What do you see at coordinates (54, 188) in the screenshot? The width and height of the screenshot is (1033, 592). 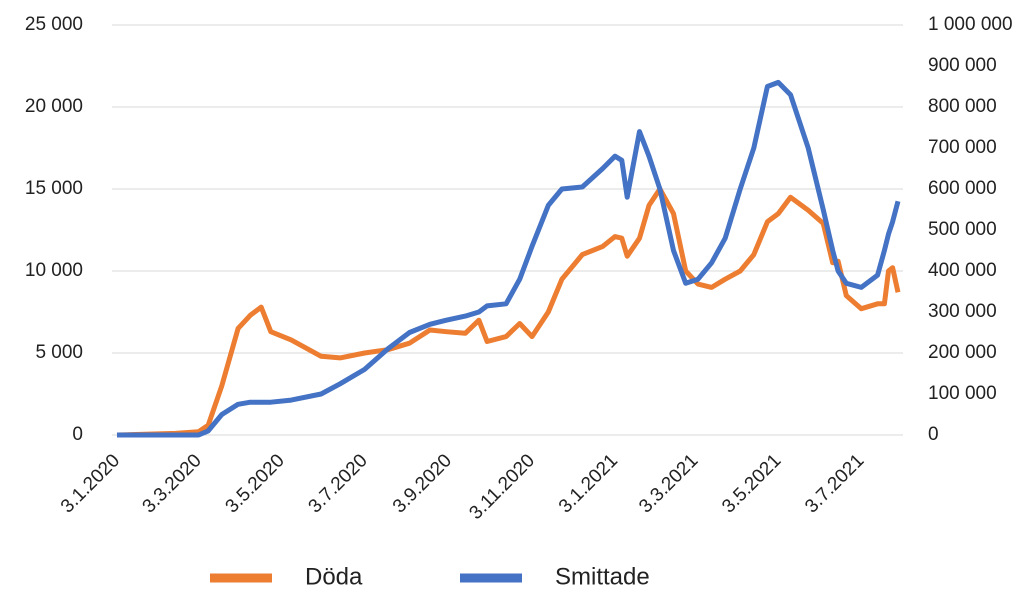 I see `y-tick-label: 15 000` at bounding box center [54, 188].